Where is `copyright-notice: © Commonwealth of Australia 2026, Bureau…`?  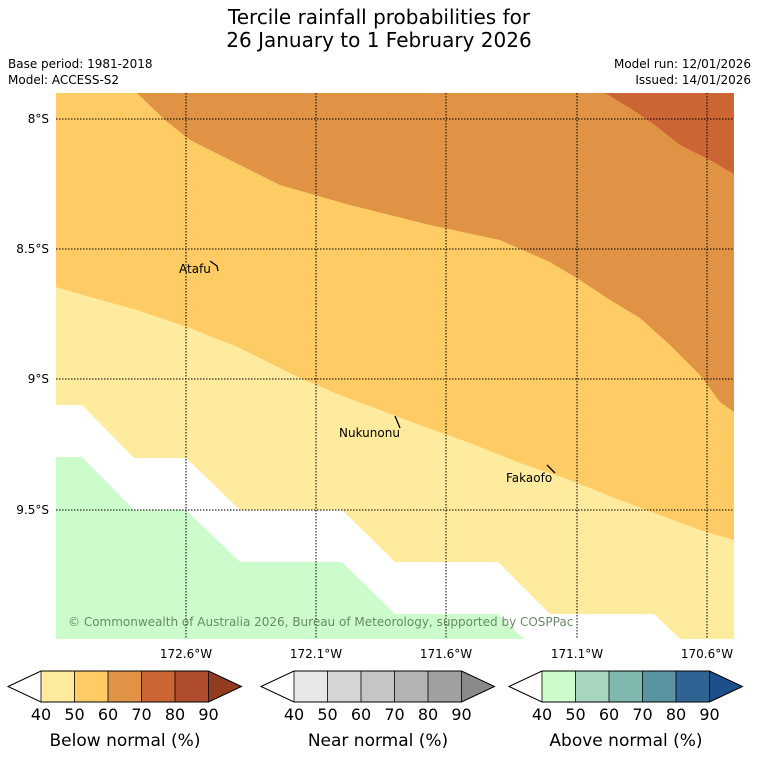
copyright-notice: © Commonwealth of Australia 2026, Bureau… is located at coordinates (320, 622).